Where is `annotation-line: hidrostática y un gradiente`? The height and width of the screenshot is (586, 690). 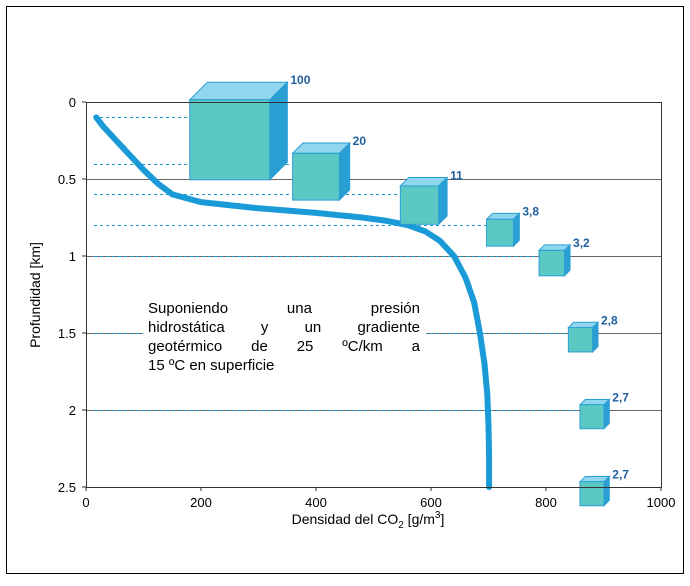
annotation-line: hidrostática y un gradiente is located at coordinates (284, 327).